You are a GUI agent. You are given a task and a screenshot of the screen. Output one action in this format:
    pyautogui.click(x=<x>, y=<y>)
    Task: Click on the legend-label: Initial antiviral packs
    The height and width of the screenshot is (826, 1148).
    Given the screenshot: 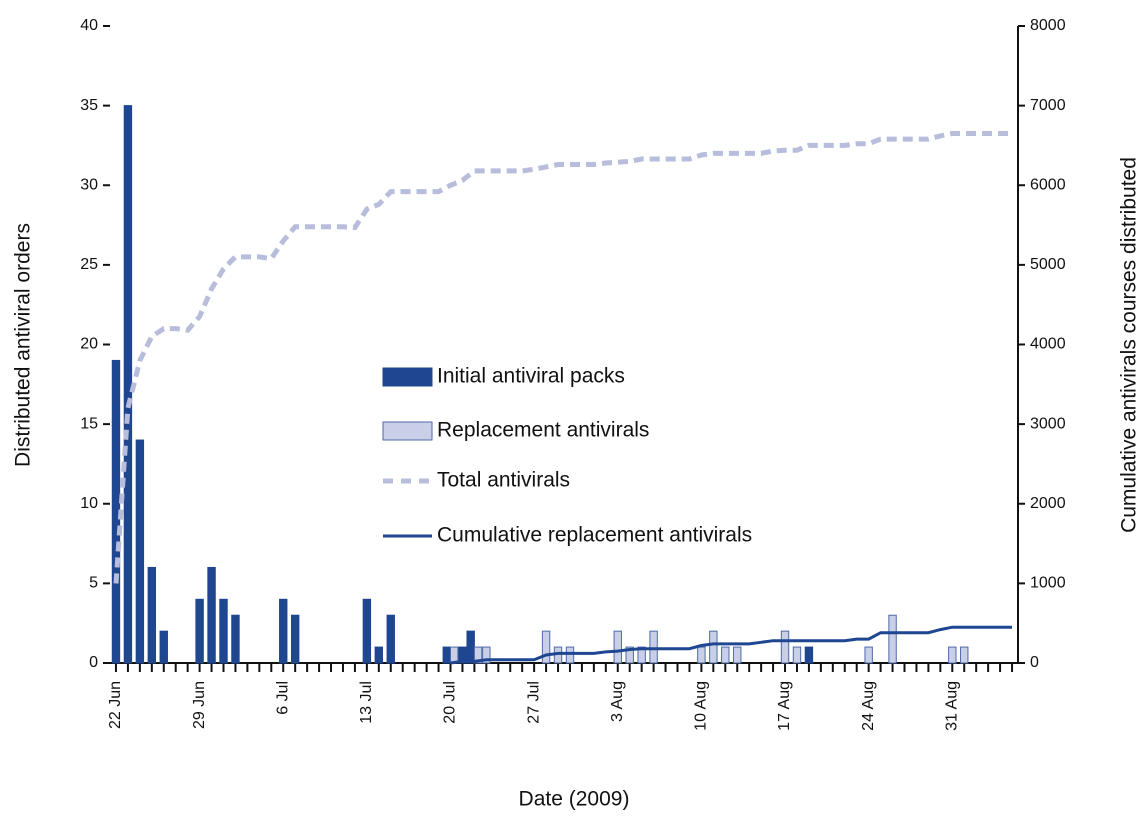 What is the action you would take?
    pyautogui.click(x=531, y=376)
    